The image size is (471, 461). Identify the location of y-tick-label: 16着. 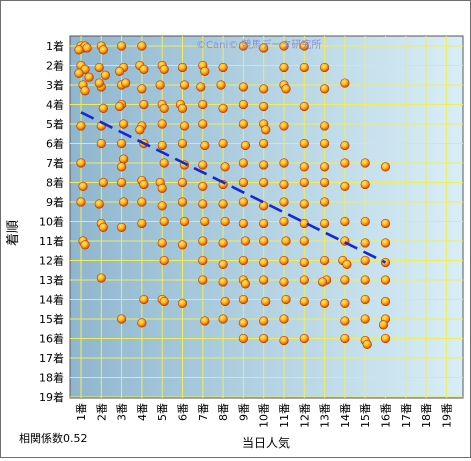
(51, 339).